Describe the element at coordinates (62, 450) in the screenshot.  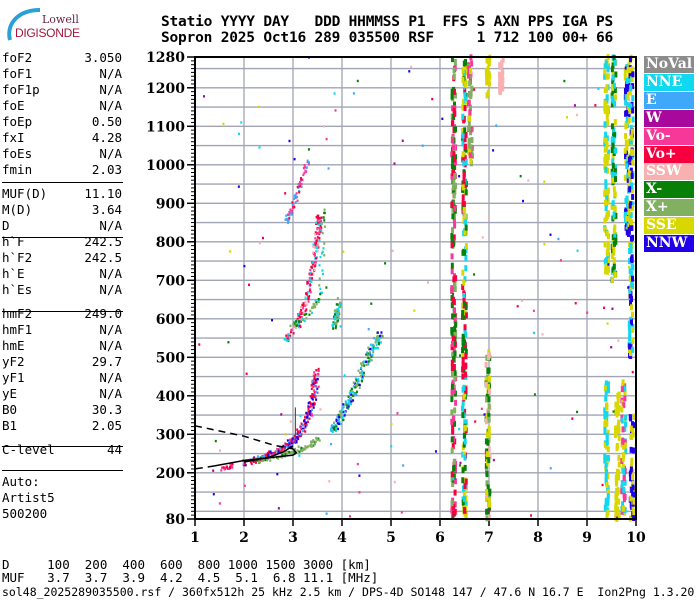
I see `param-c-level: C-level 44` at that location.